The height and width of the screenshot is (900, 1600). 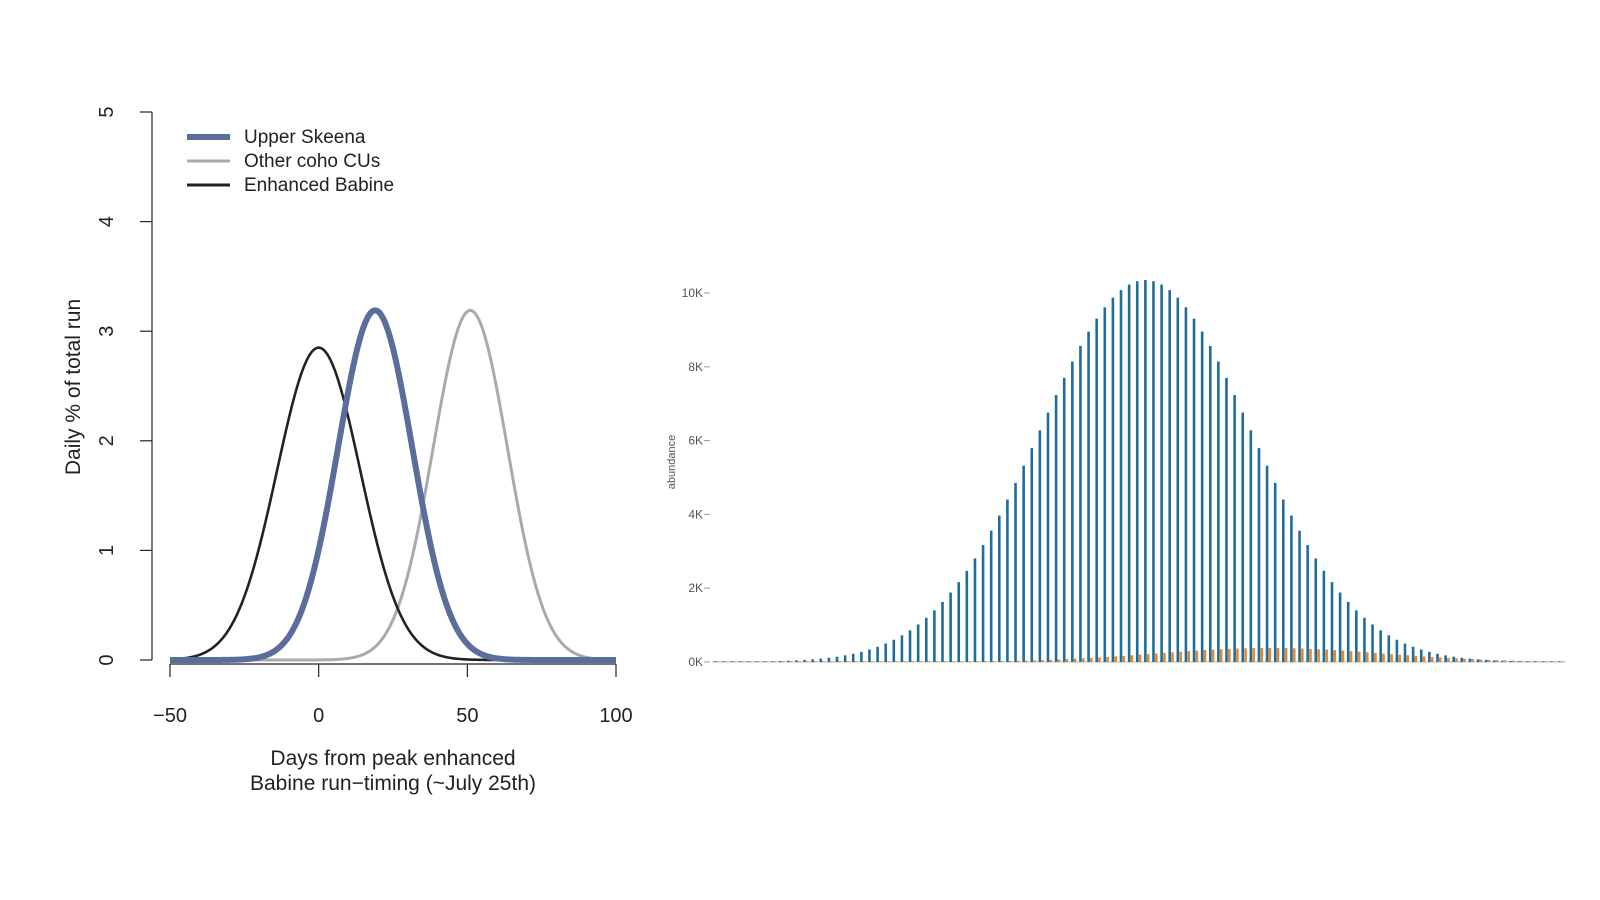 I want to click on x-axis-title-line-1: Days from peak enhanced, so click(x=392, y=758).